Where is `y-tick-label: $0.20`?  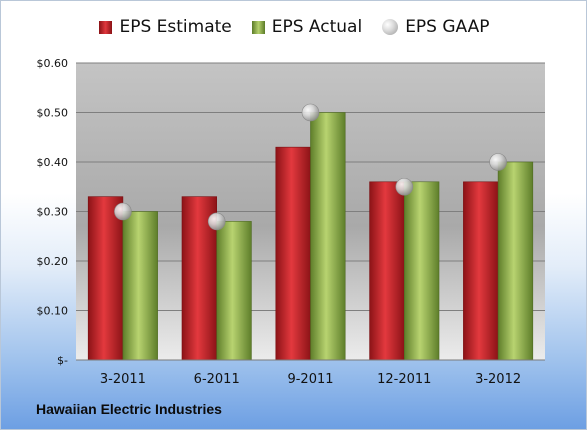 y-tick-label: $0.20 is located at coordinates (53, 261).